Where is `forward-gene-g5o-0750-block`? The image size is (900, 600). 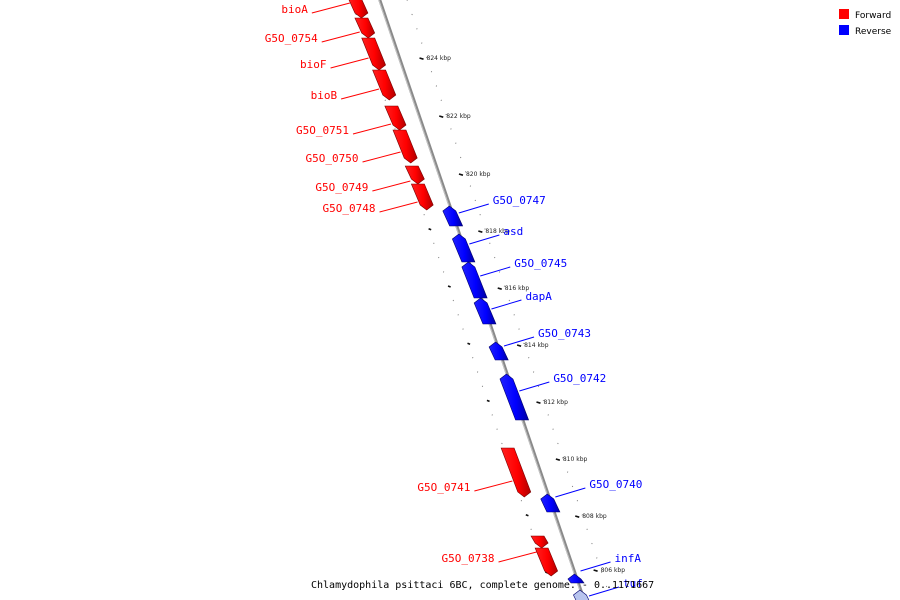 forward-gene-g5o-0750-block is located at coordinates (405, 146).